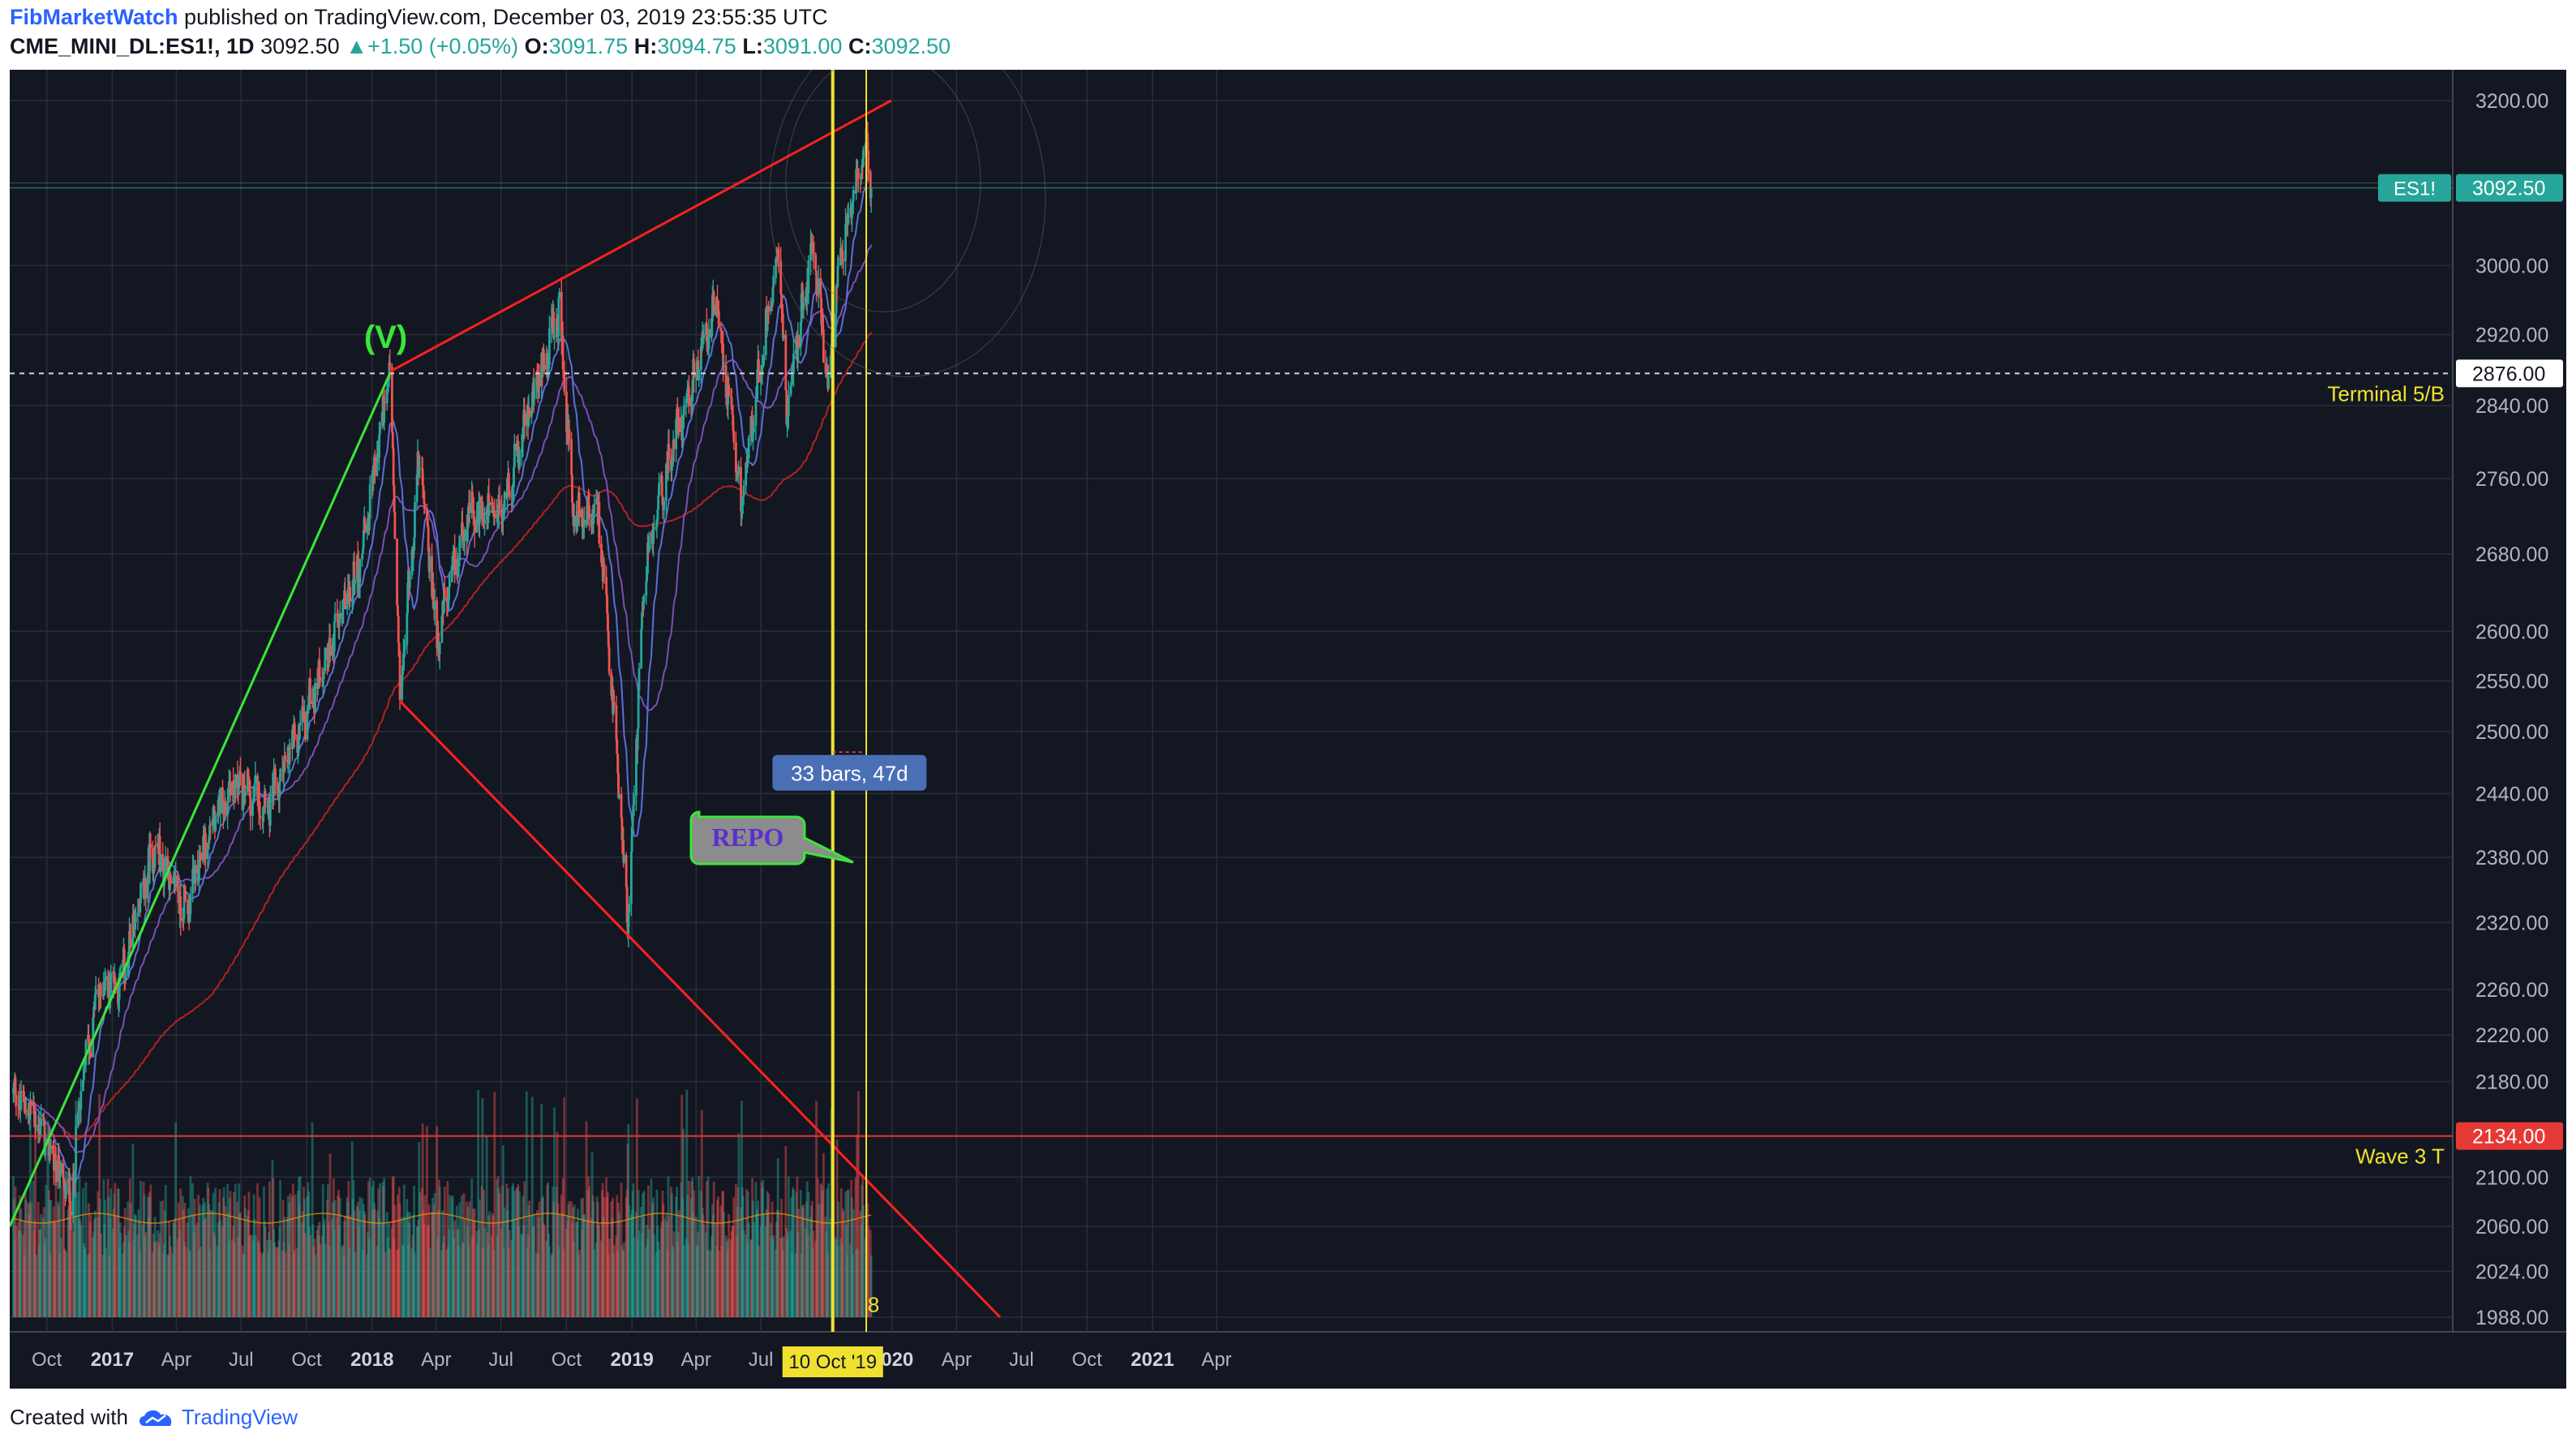 The image size is (2576, 1447). I want to click on price-tick-label: 2680.00, so click(2511, 554).